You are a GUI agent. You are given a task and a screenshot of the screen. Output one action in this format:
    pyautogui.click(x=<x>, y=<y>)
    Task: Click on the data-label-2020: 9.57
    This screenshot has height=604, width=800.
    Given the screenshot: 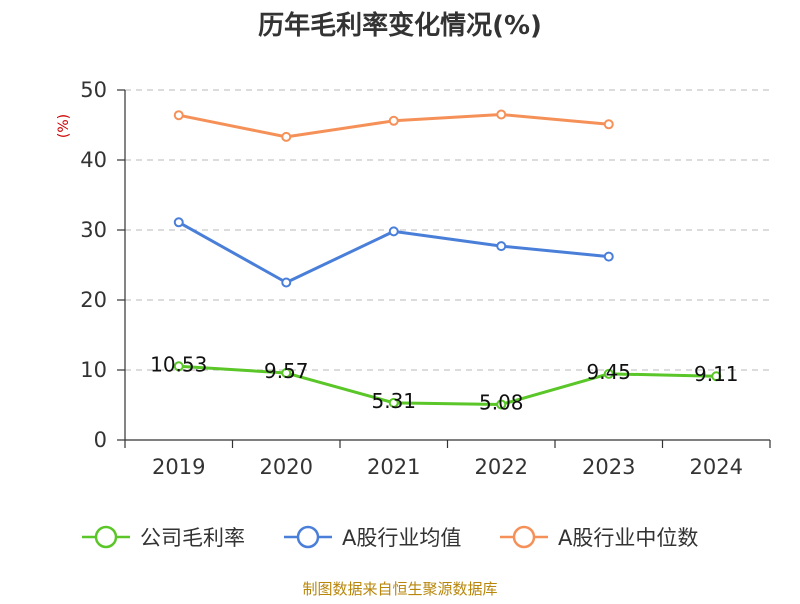 What is the action you would take?
    pyautogui.click(x=286, y=371)
    